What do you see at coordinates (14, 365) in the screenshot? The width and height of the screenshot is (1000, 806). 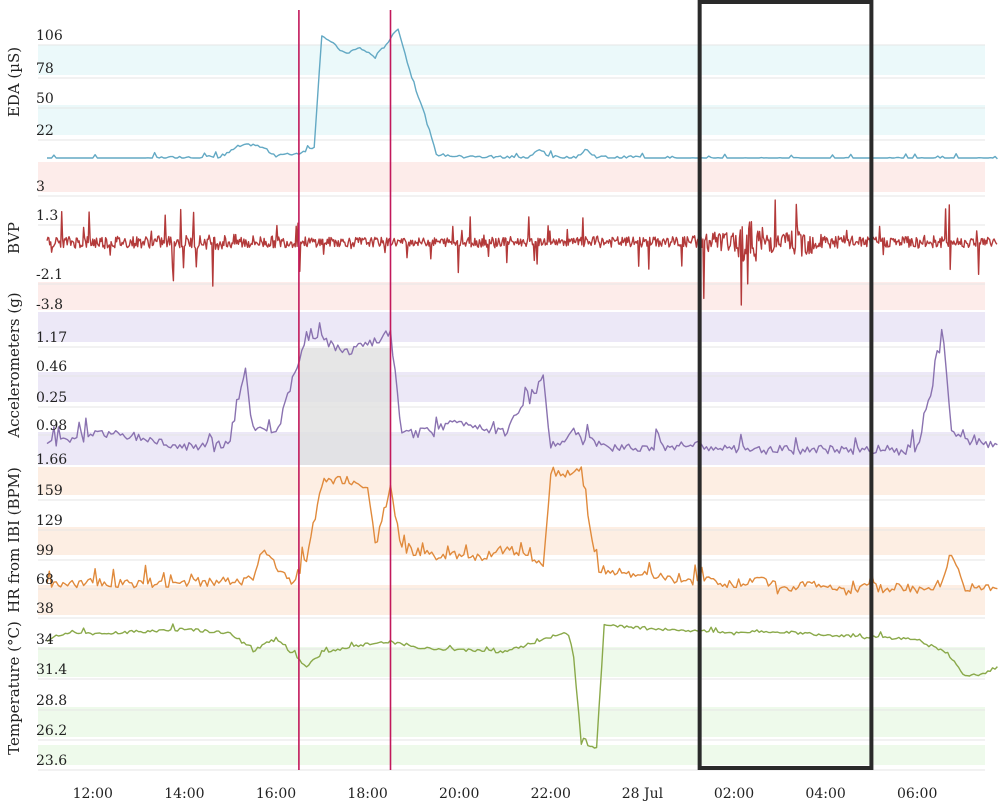 I see `acc-axis-label: Accelerometers (g)` at bounding box center [14, 365].